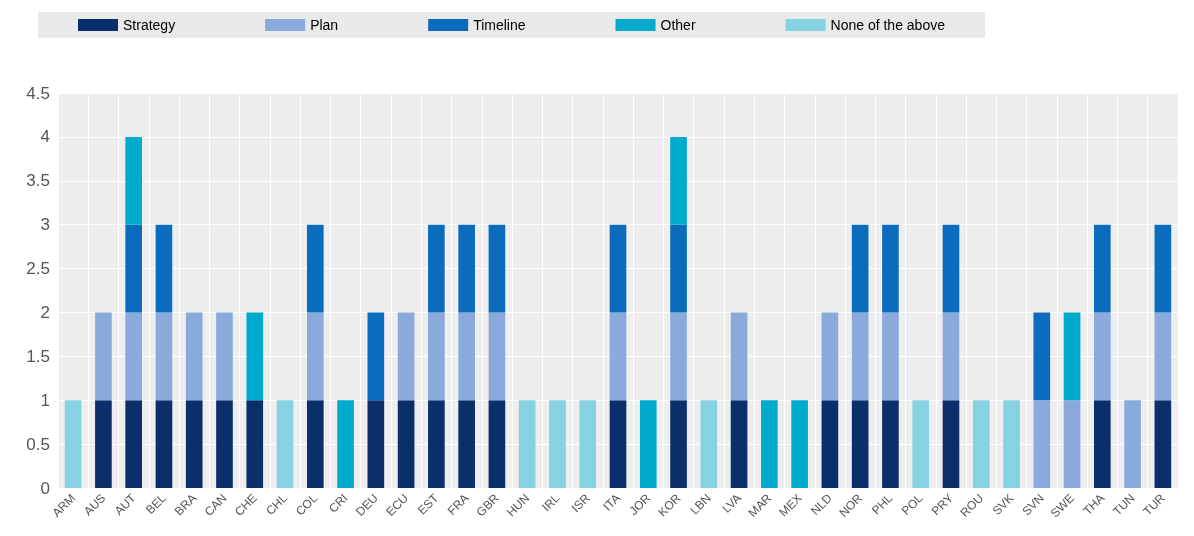 Image resolution: width=1194 pixels, height=536 pixels. I want to click on x-tick-label: FRA, so click(458, 504).